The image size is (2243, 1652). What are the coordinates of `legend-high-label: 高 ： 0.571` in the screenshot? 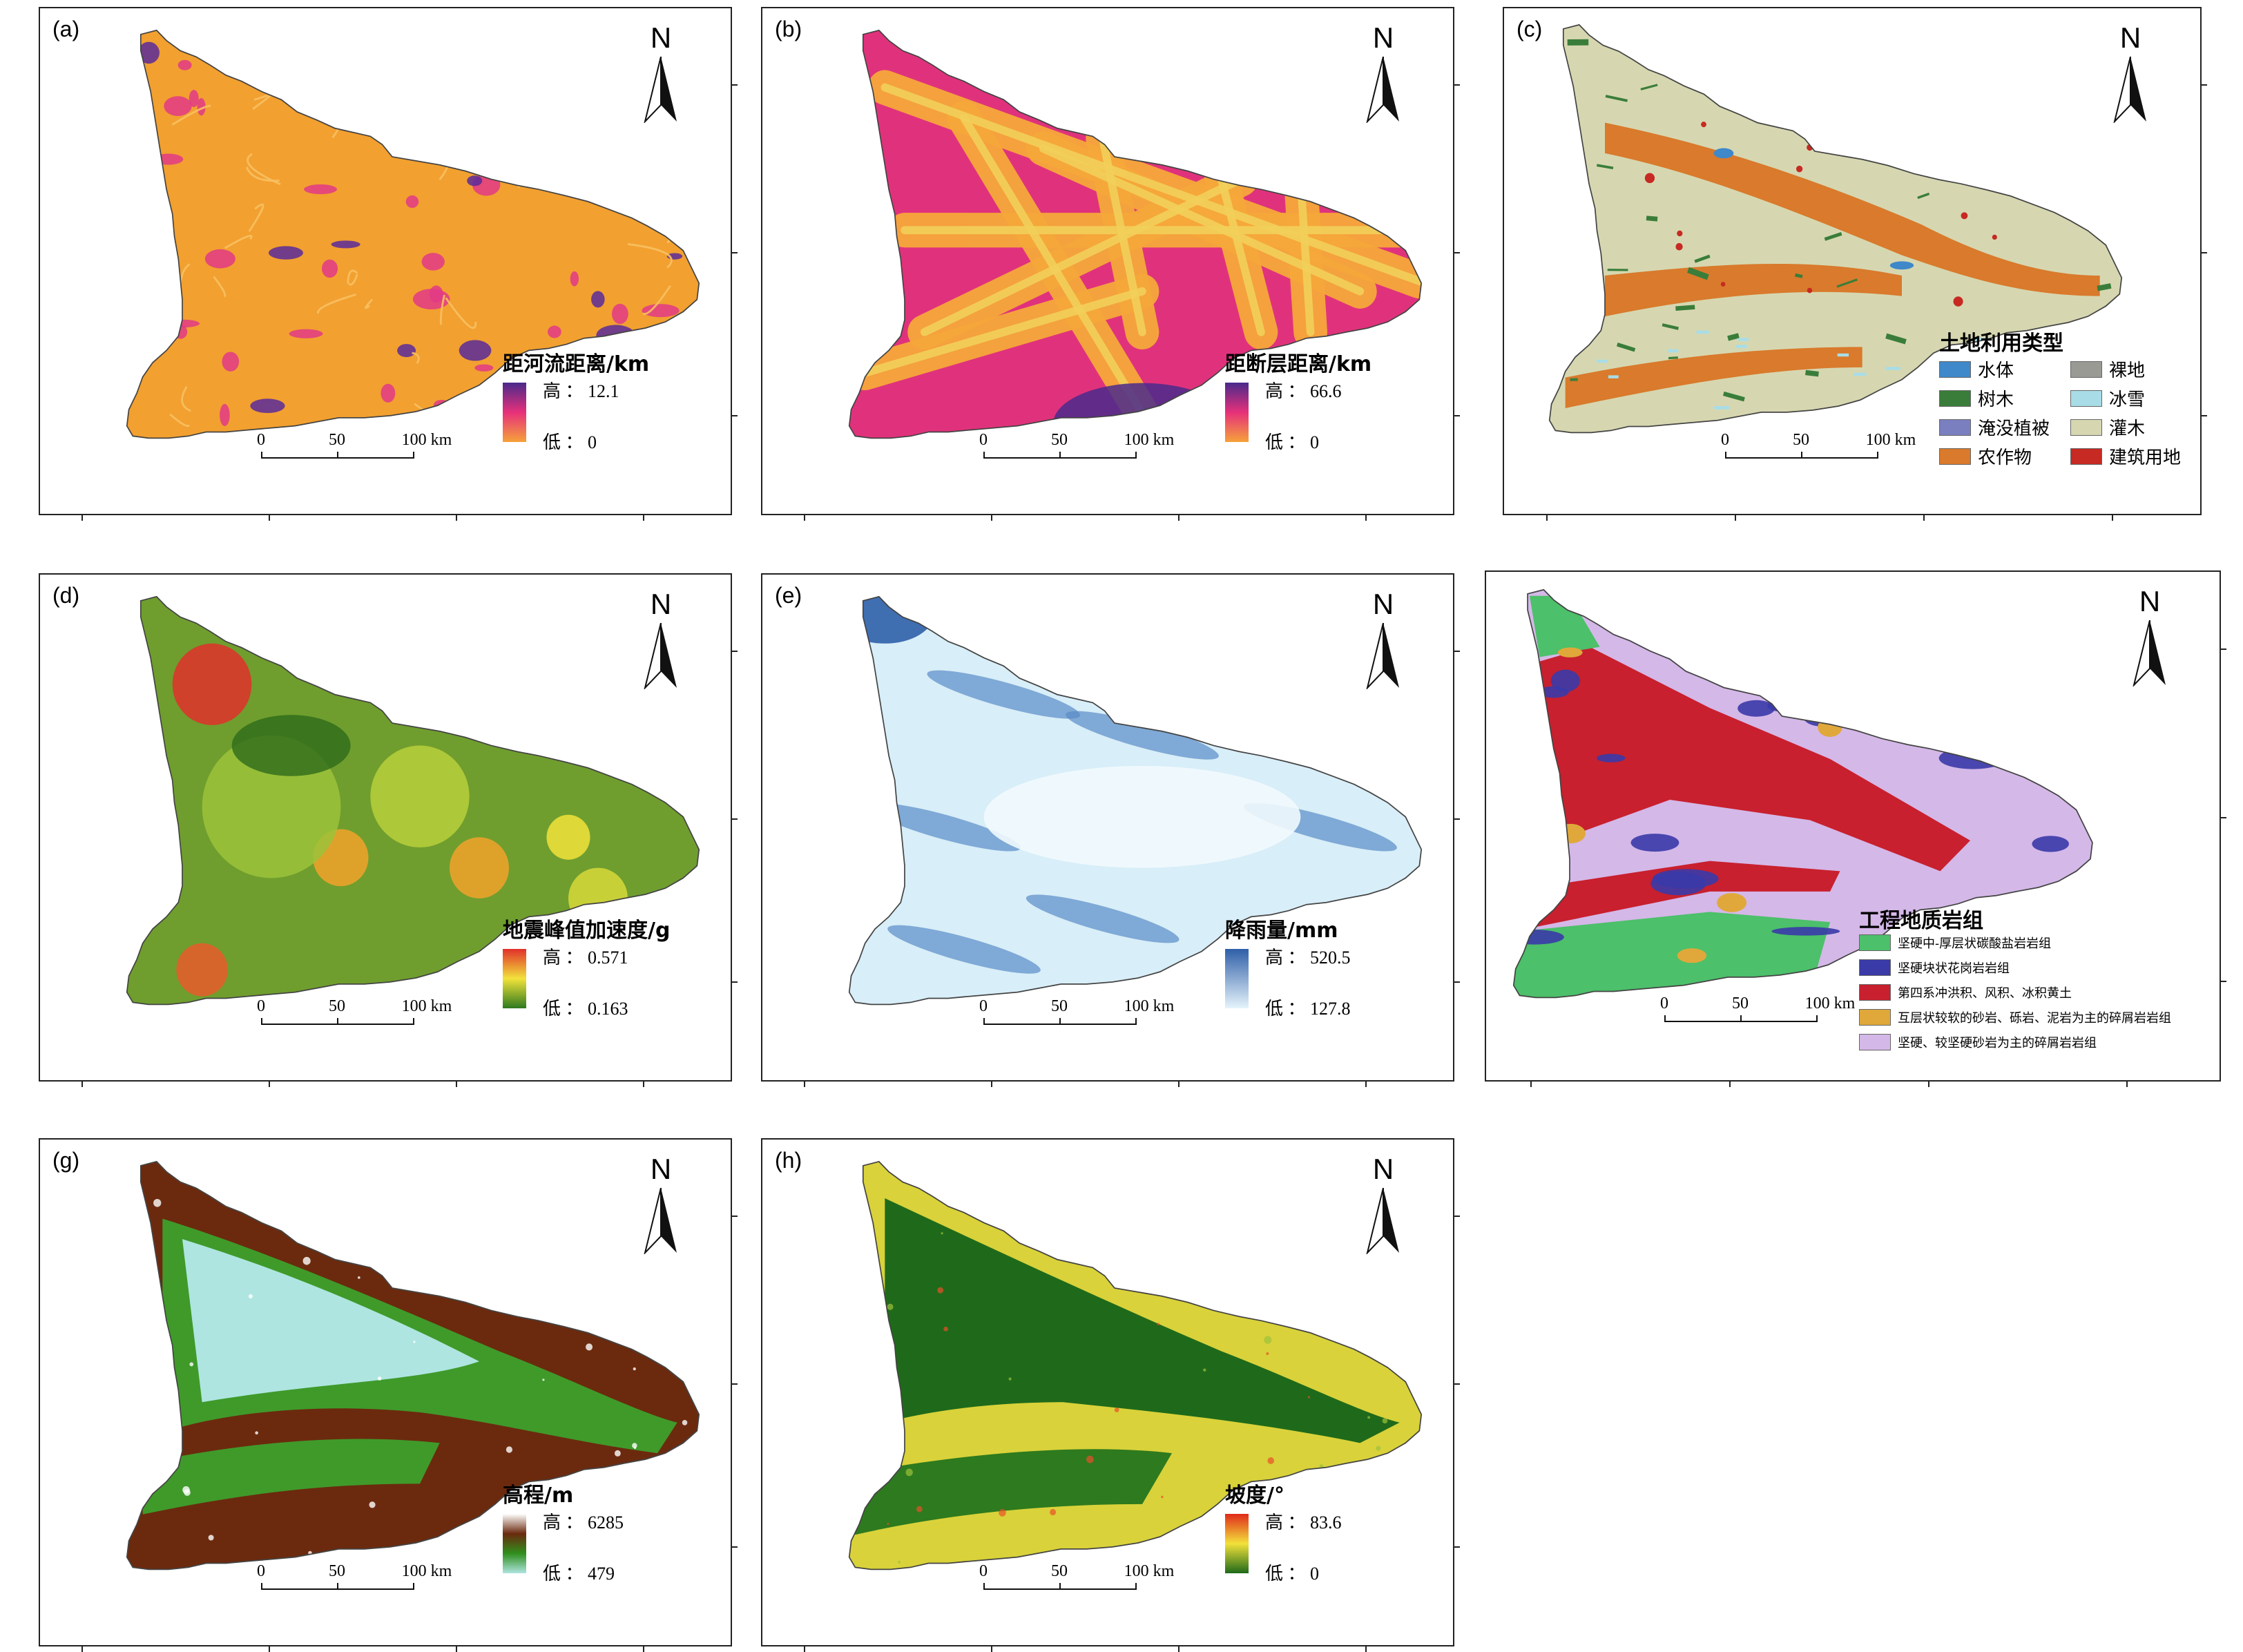 It's located at (585, 958).